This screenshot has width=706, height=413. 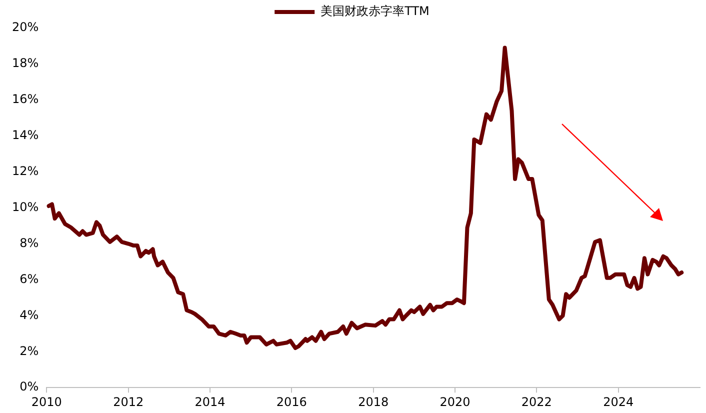 What do you see at coordinates (46, 401) in the screenshot?
I see `x-tick-label: 2010` at bounding box center [46, 401].